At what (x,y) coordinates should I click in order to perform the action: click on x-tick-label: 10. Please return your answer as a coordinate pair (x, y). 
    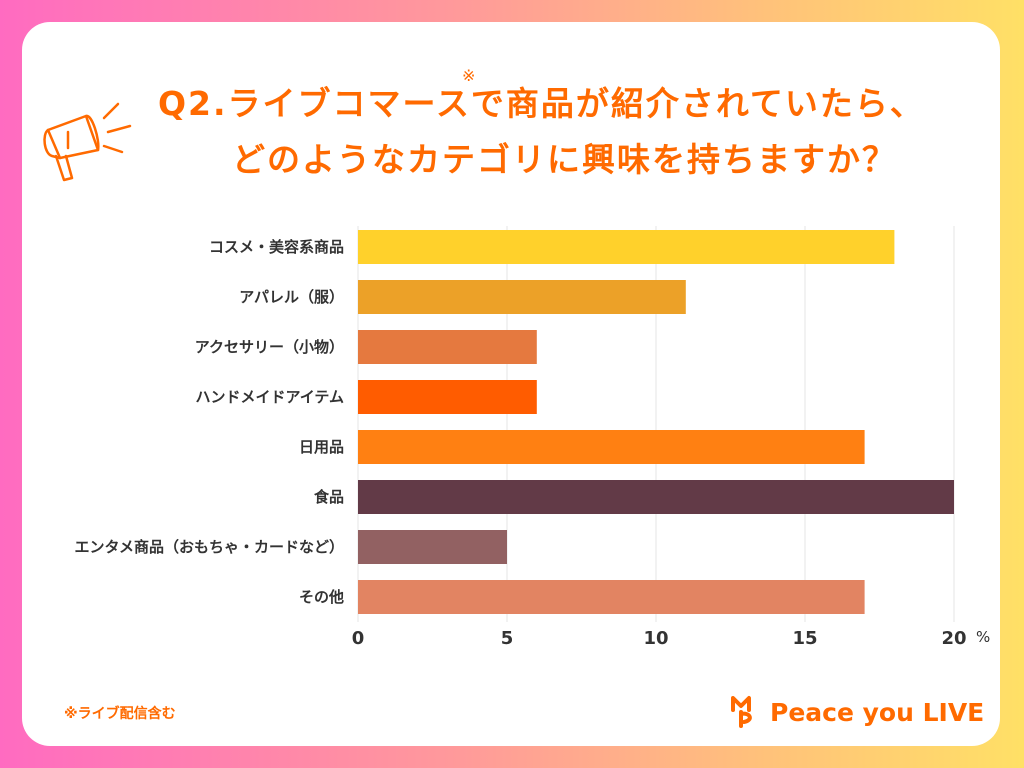
    Looking at the image, I should click on (655, 638).